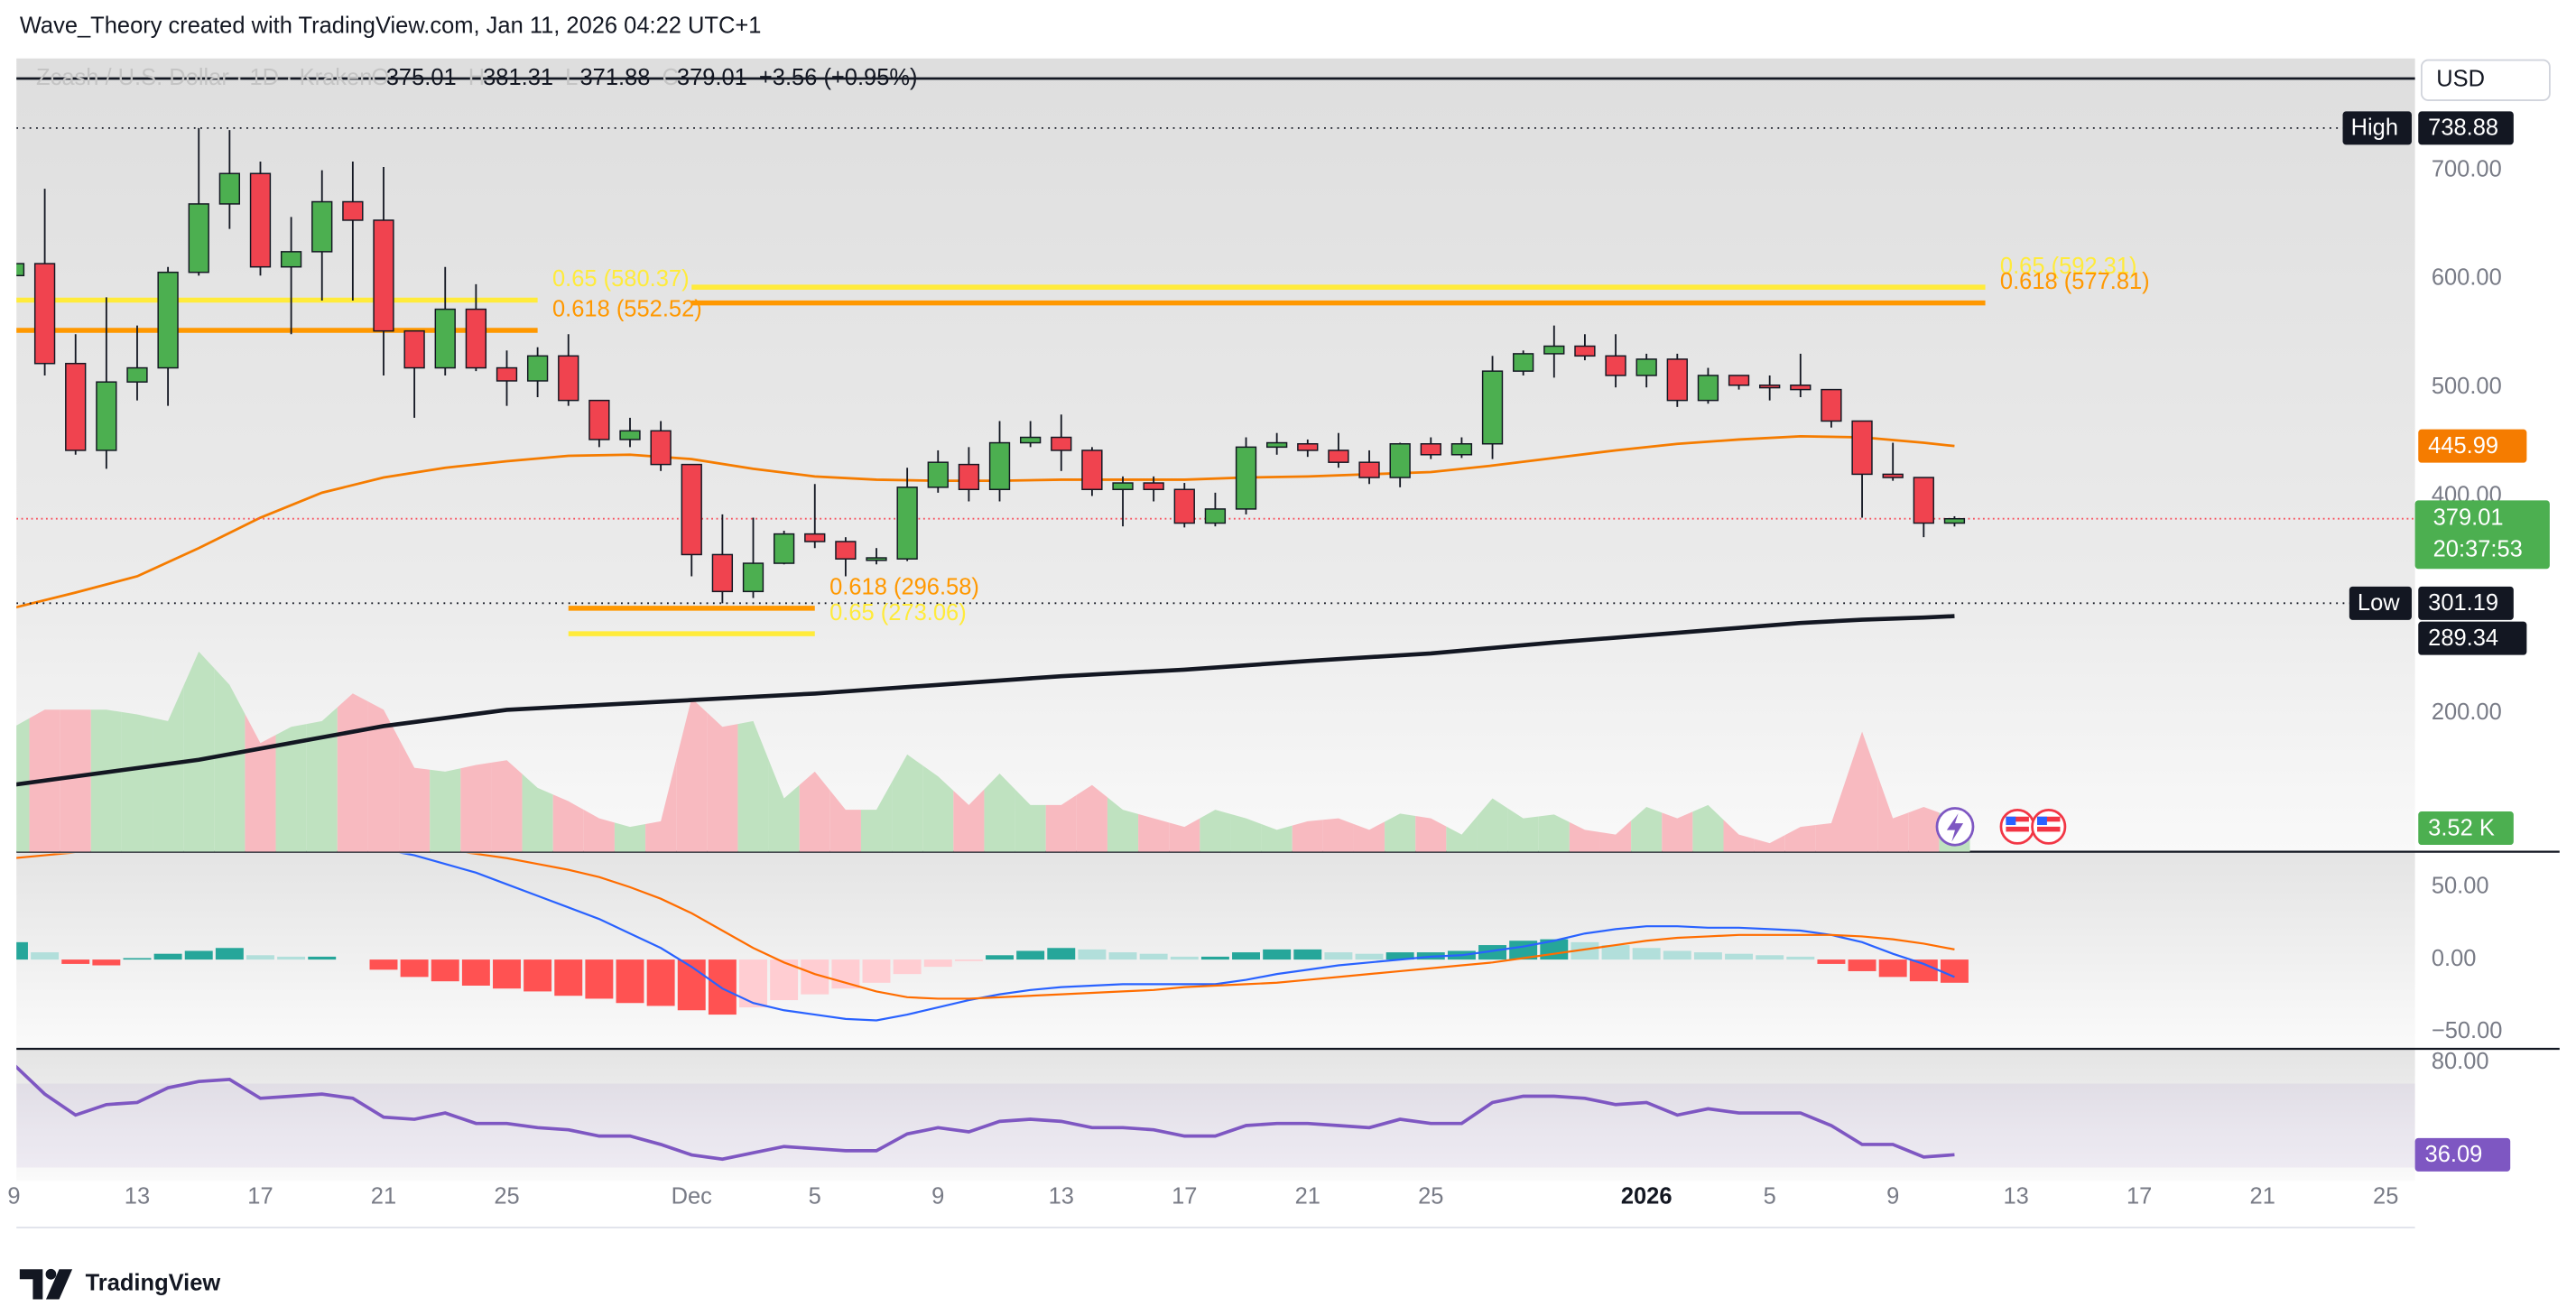 The image size is (2576, 1316). I want to click on rsi-line, so click(986, 1113).